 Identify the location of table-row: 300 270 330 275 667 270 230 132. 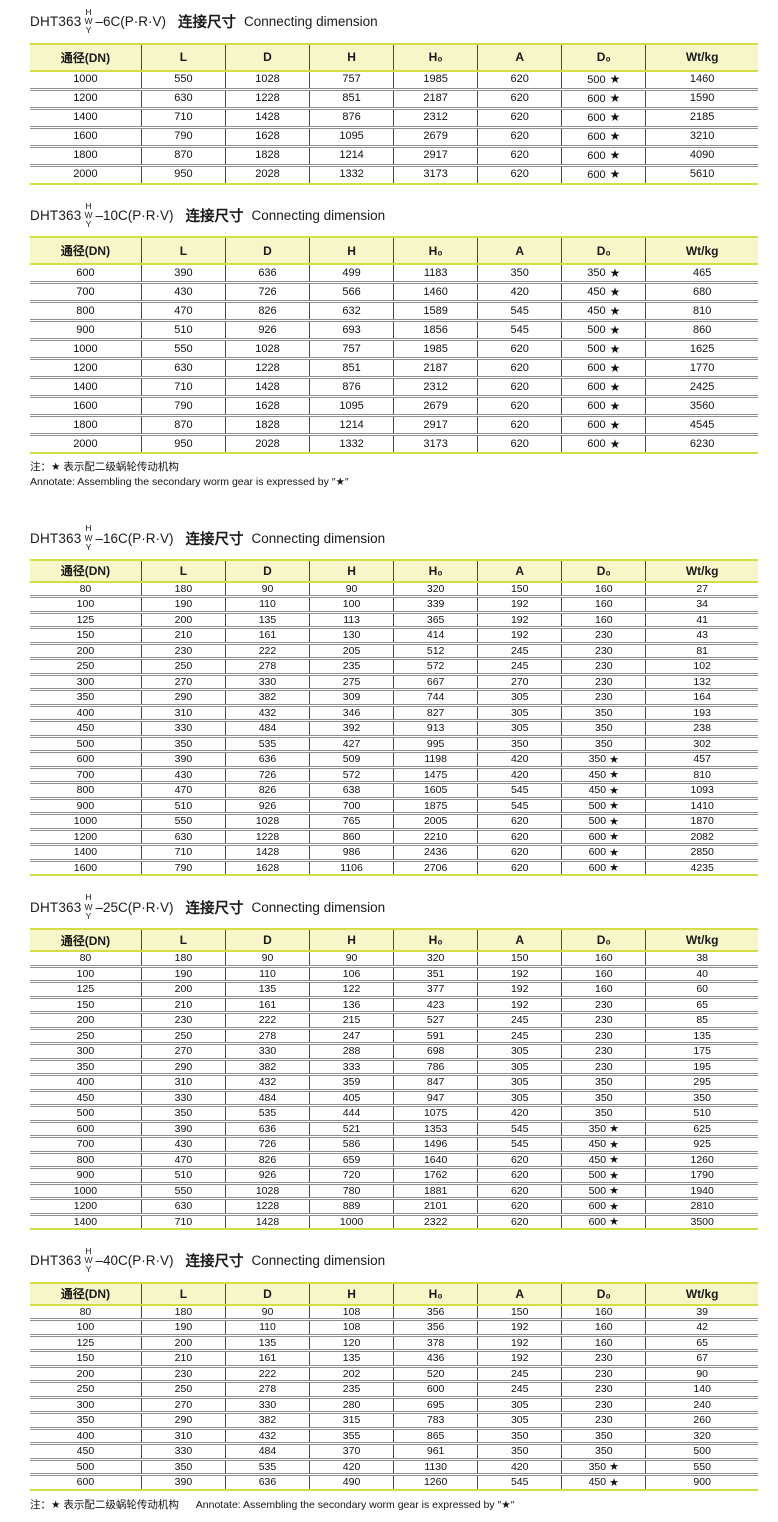
(394, 682).